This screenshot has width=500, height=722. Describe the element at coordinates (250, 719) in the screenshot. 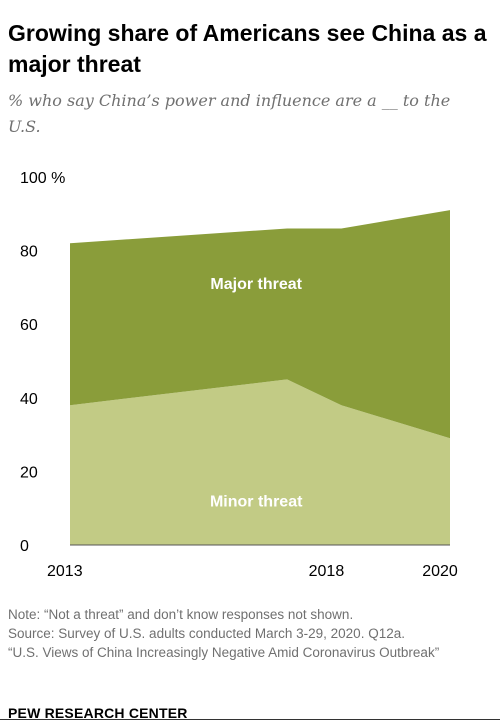

I see `footer-divider` at that location.